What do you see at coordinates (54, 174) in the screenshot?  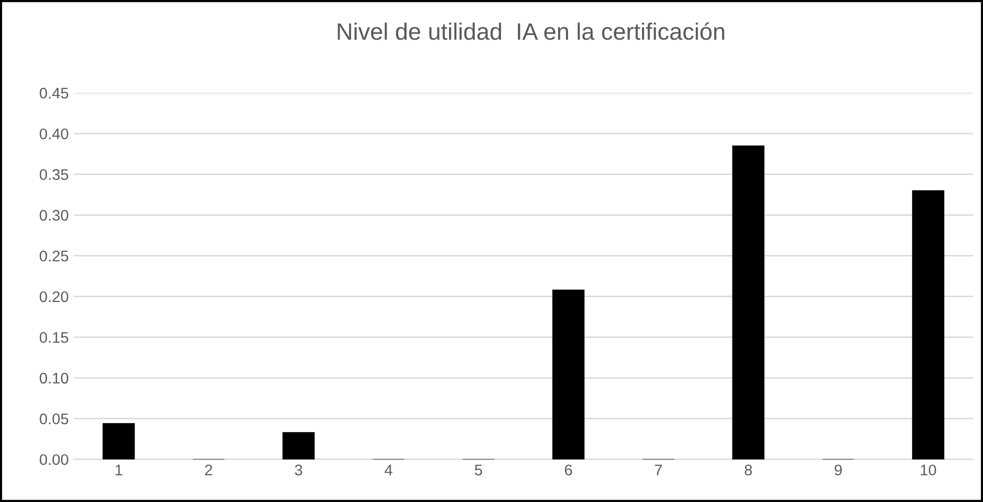 I see `y-tick-label: 0.35` at bounding box center [54, 174].